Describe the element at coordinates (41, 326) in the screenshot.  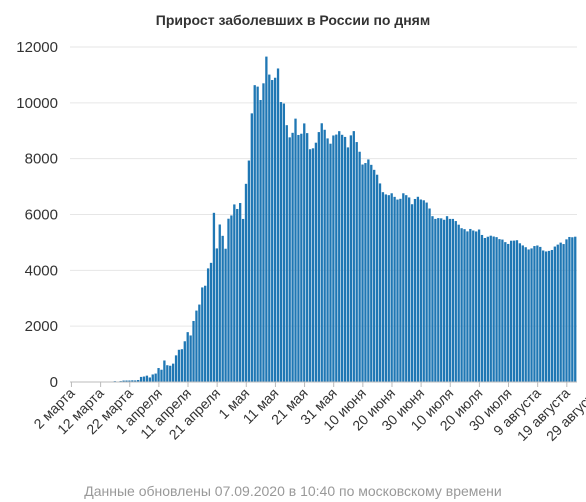
I see `y-tick-label: 2000` at that location.